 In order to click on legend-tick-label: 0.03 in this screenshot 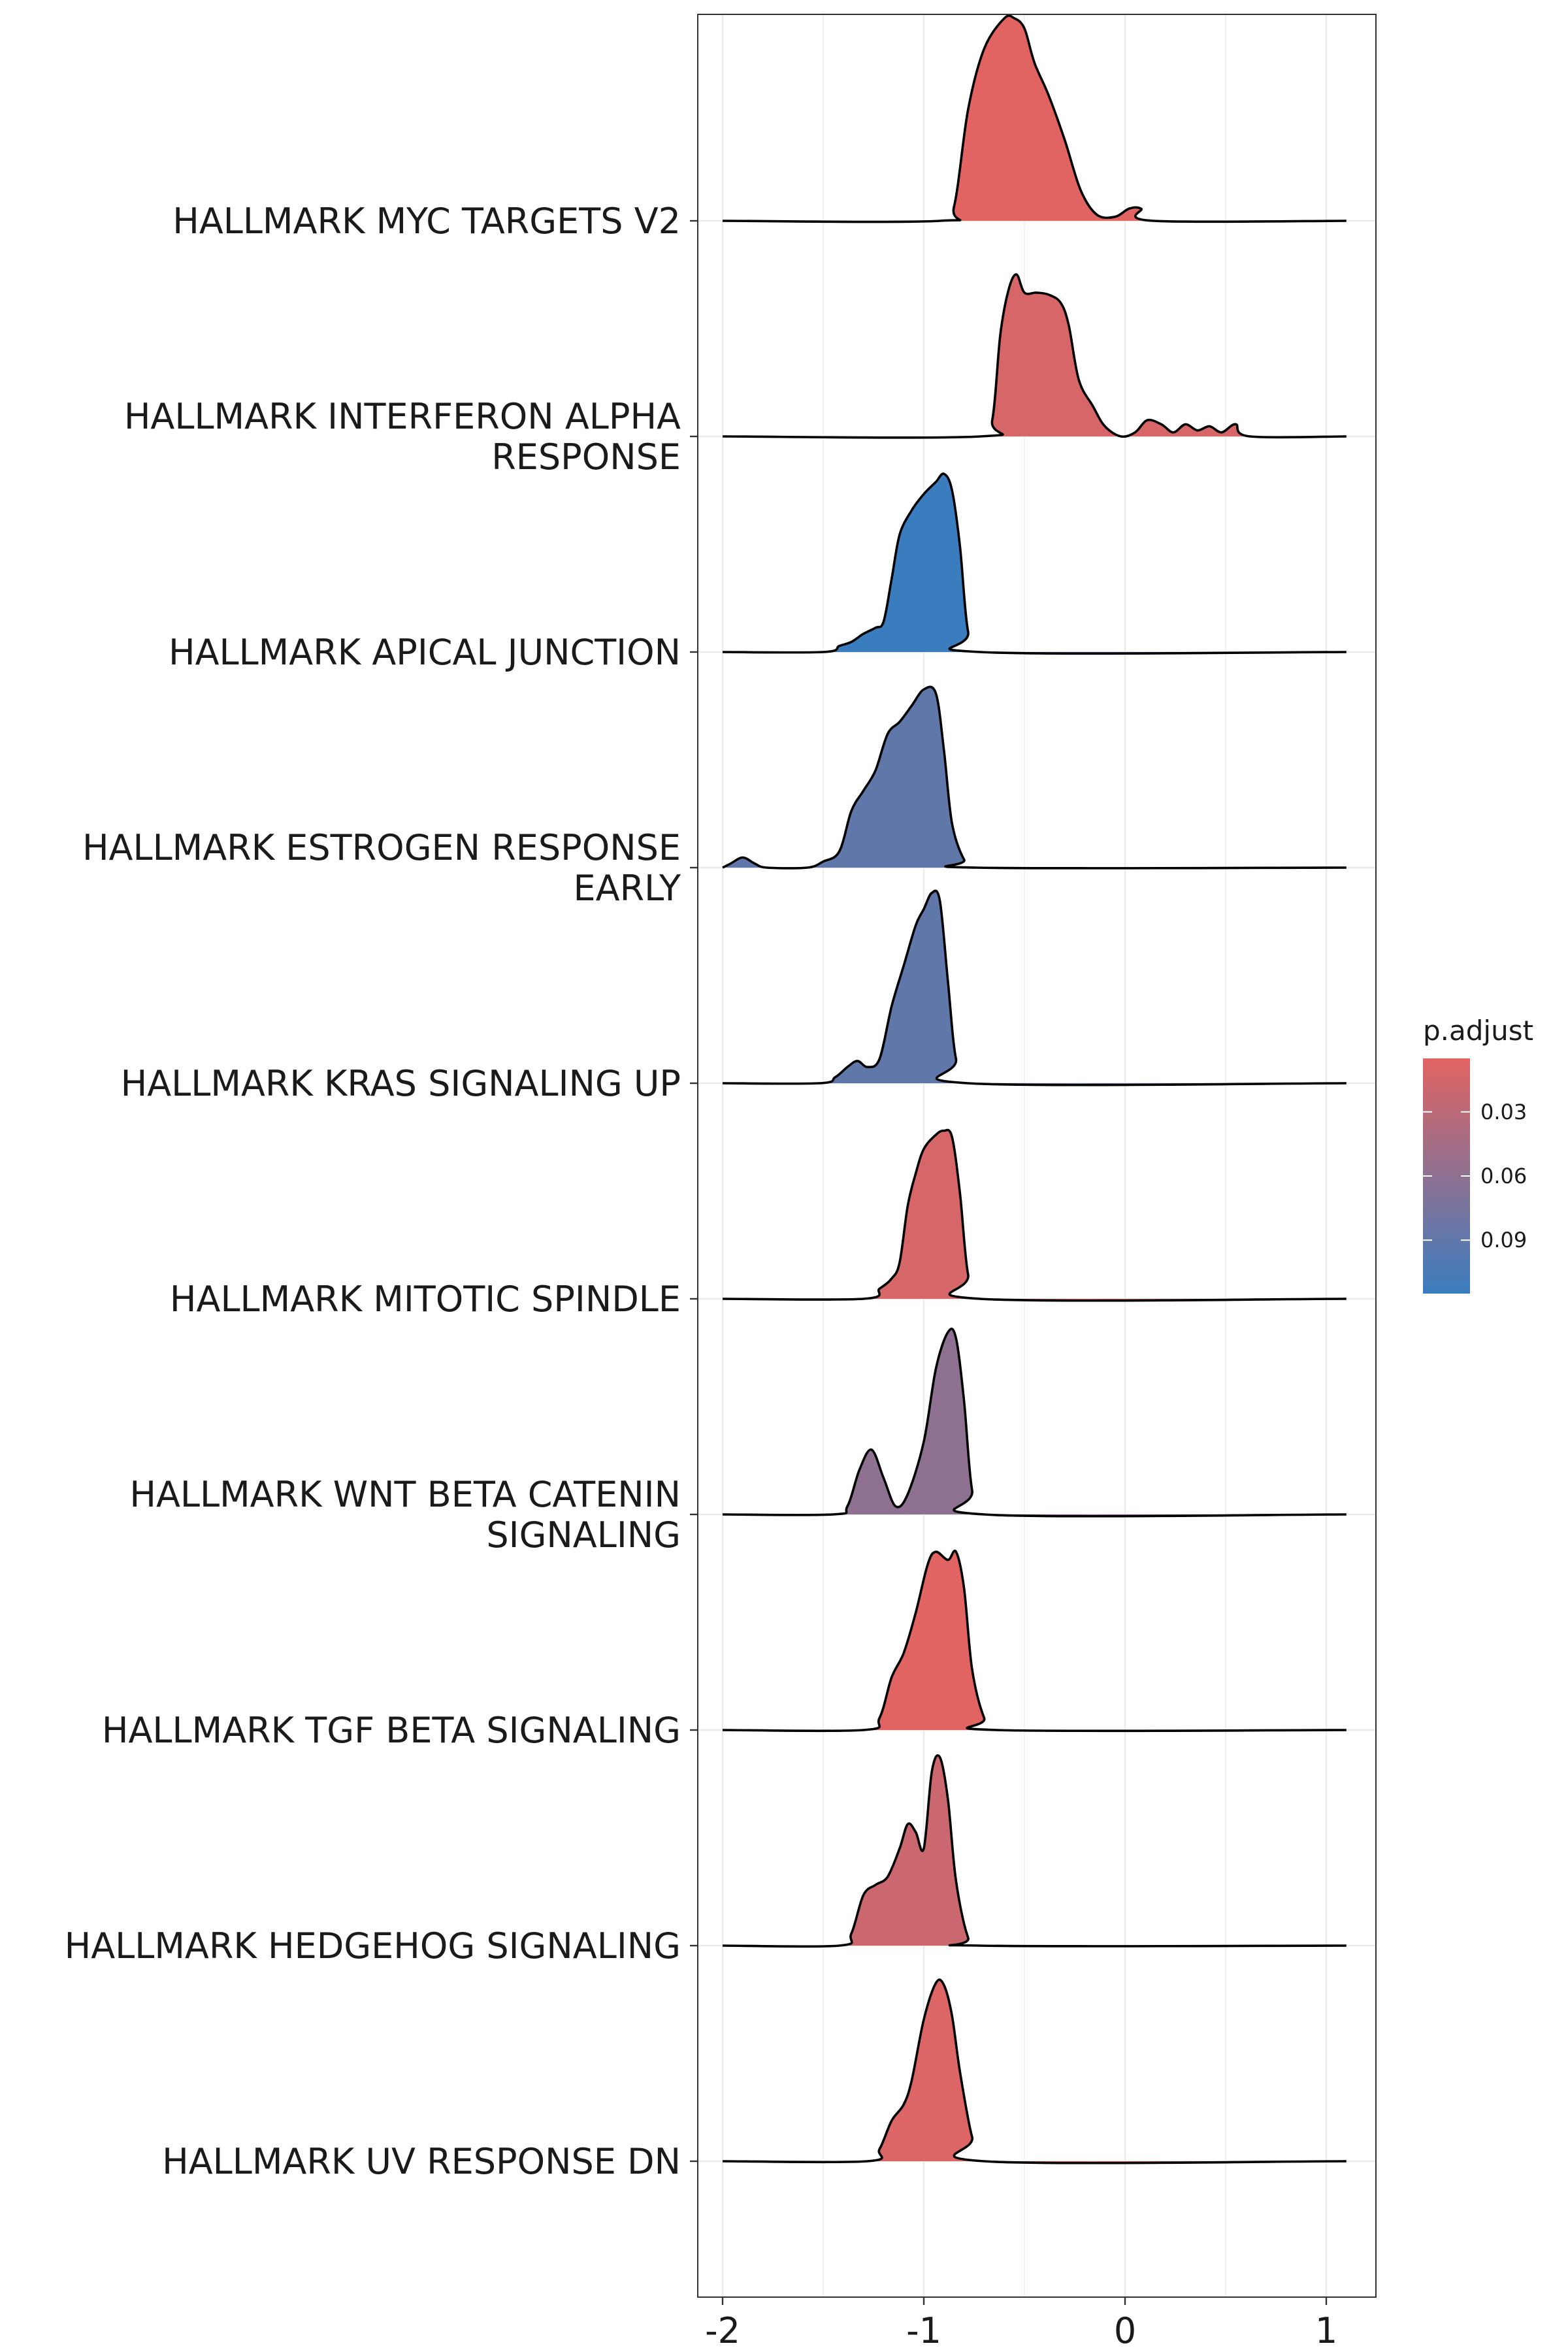, I will do `click(1503, 1112)`.